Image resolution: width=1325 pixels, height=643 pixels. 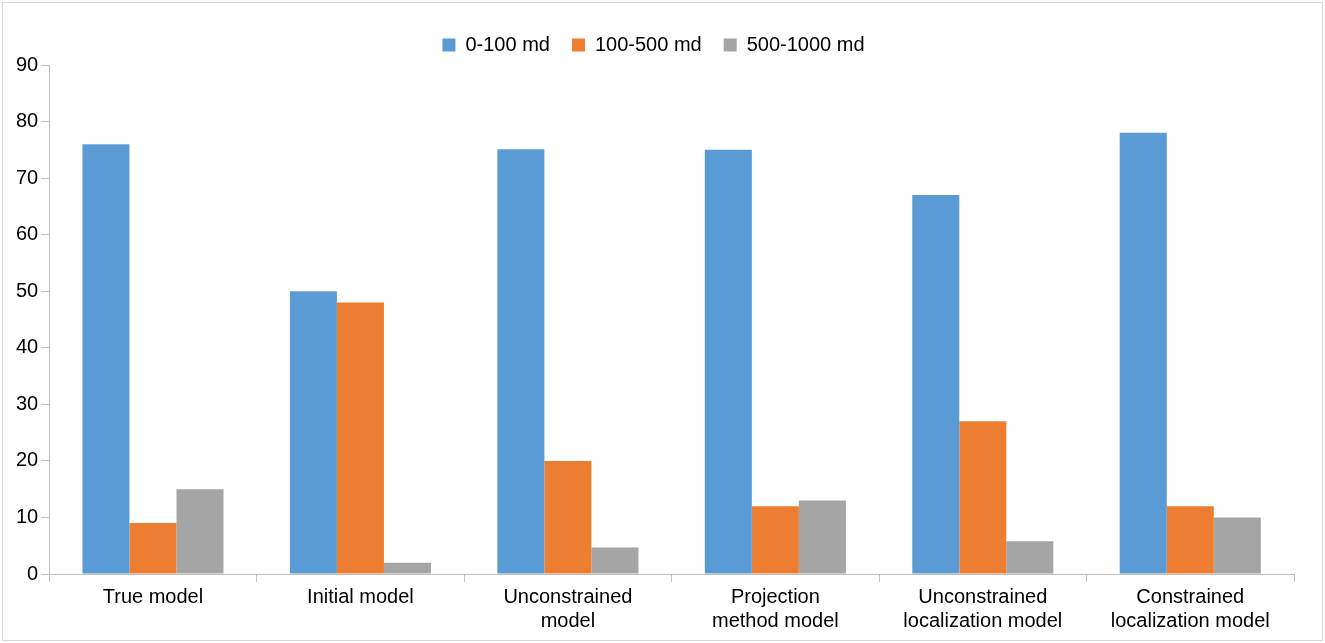 What do you see at coordinates (27, 402) in the screenshot?
I see `y-tick-label: 30` at bounding box center [27, 402].